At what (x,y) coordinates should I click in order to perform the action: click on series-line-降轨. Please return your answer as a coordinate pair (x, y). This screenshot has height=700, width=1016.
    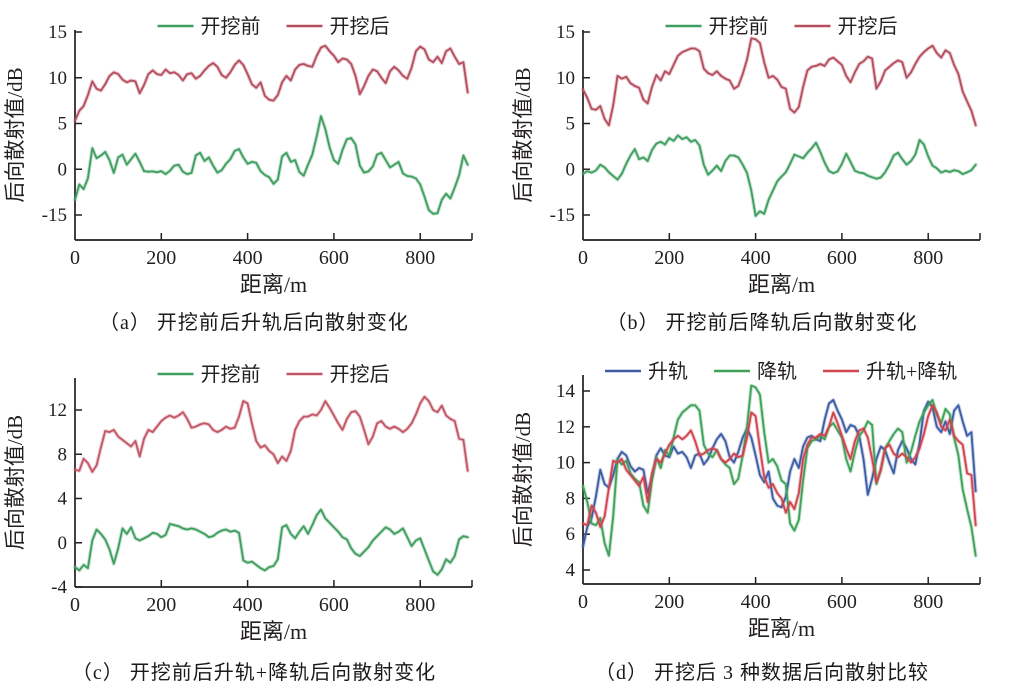
    Looking at the image, I should click on (779, 470).